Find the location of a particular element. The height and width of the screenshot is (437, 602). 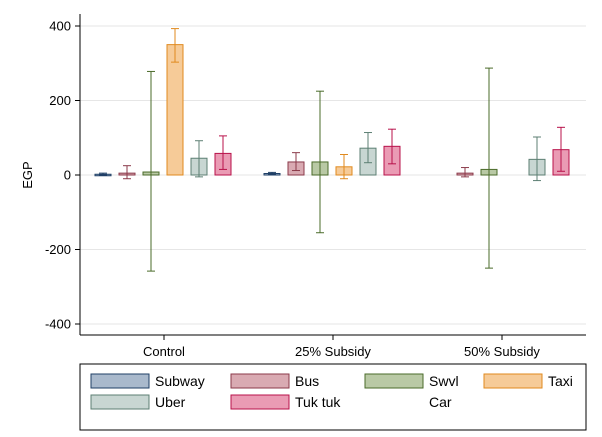

legend-label: Subway is located at coordinates (180, 381).